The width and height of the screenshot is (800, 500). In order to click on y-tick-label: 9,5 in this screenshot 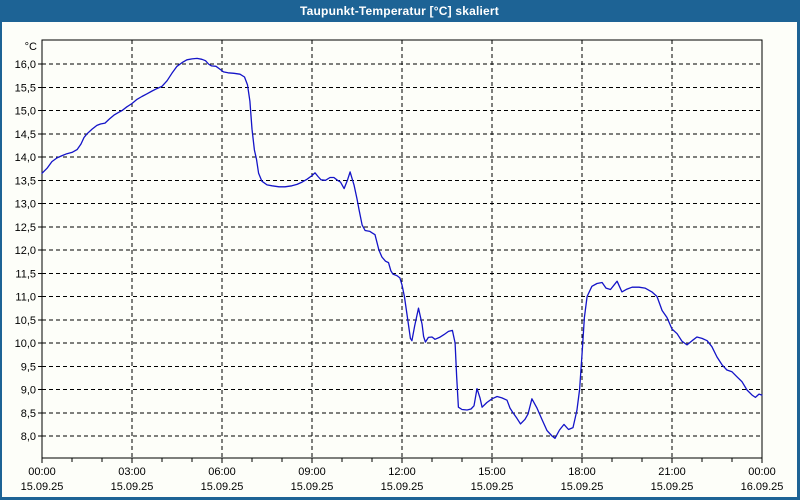, I will do `click(28, 367)`.